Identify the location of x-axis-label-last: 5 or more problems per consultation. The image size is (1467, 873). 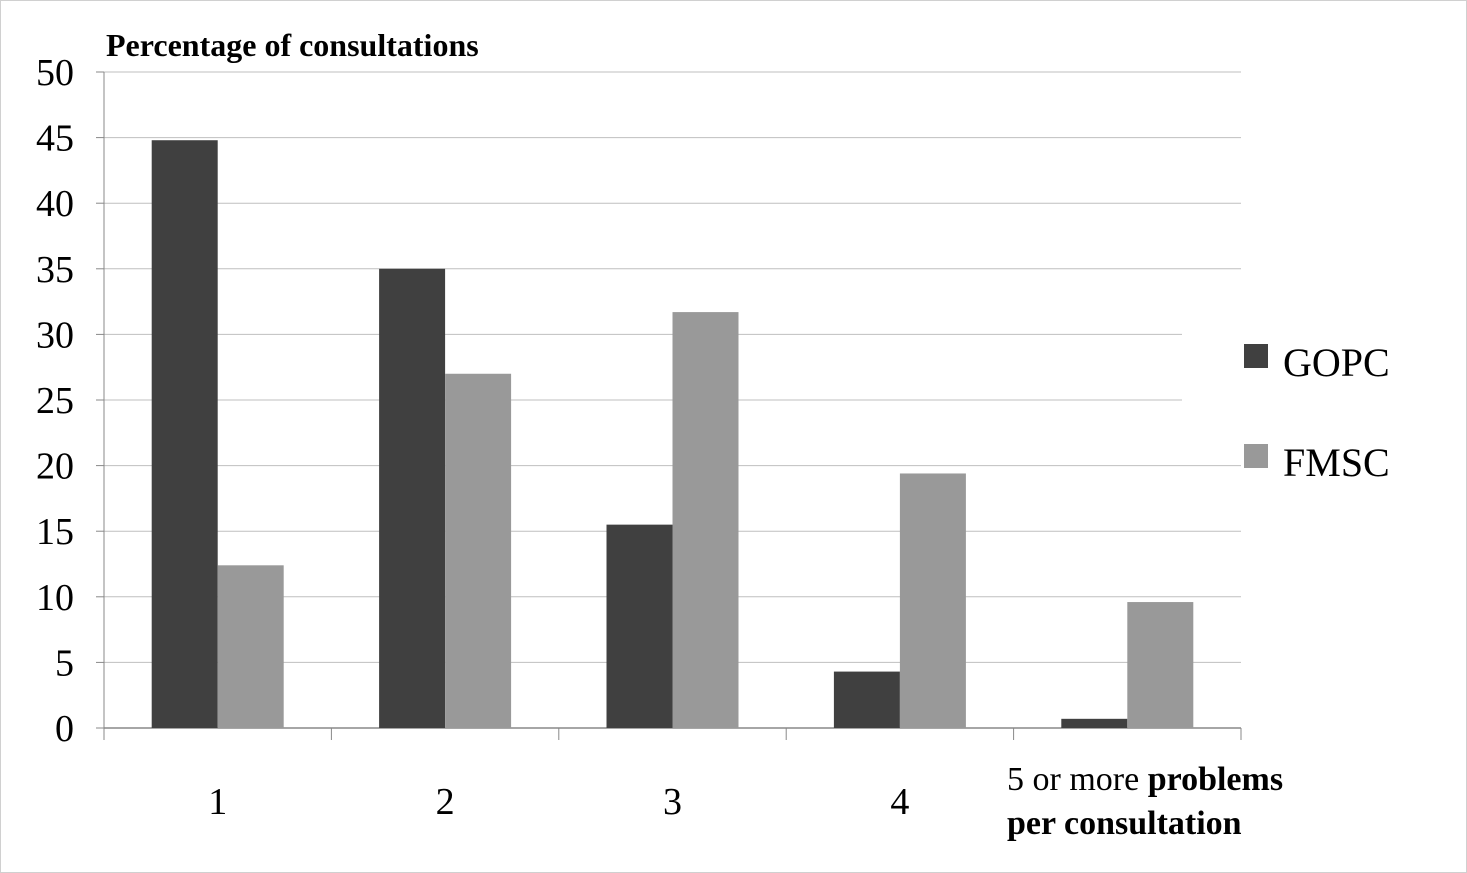
(1172, 802).